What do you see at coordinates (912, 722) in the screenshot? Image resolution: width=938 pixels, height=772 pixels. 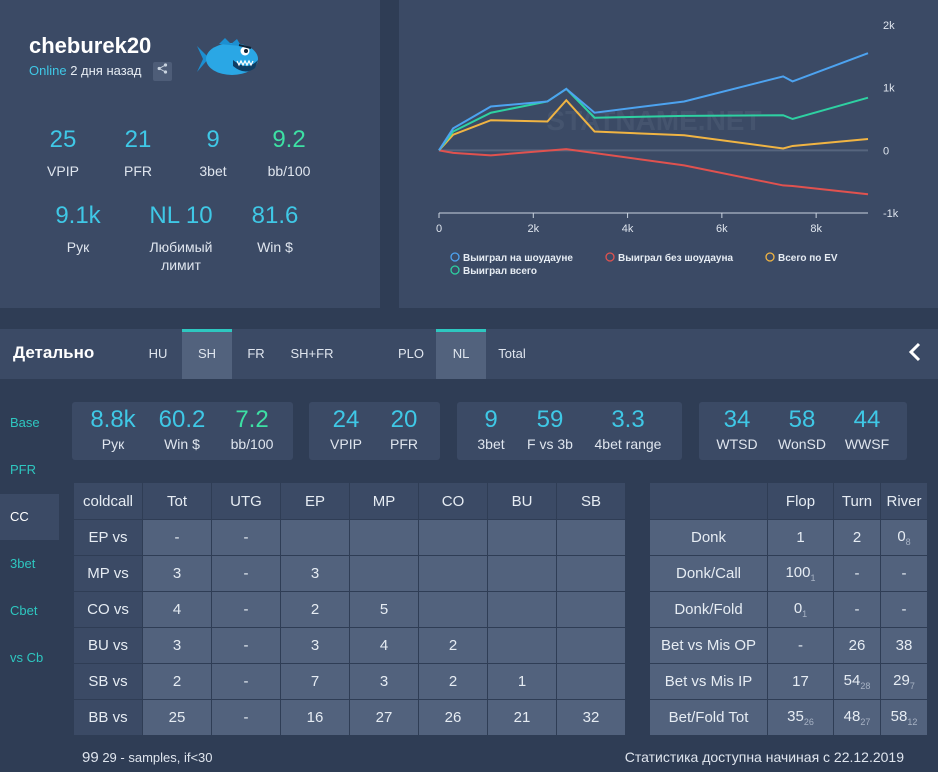 I see `sample-count: 12` at bounding box center [912, 722].